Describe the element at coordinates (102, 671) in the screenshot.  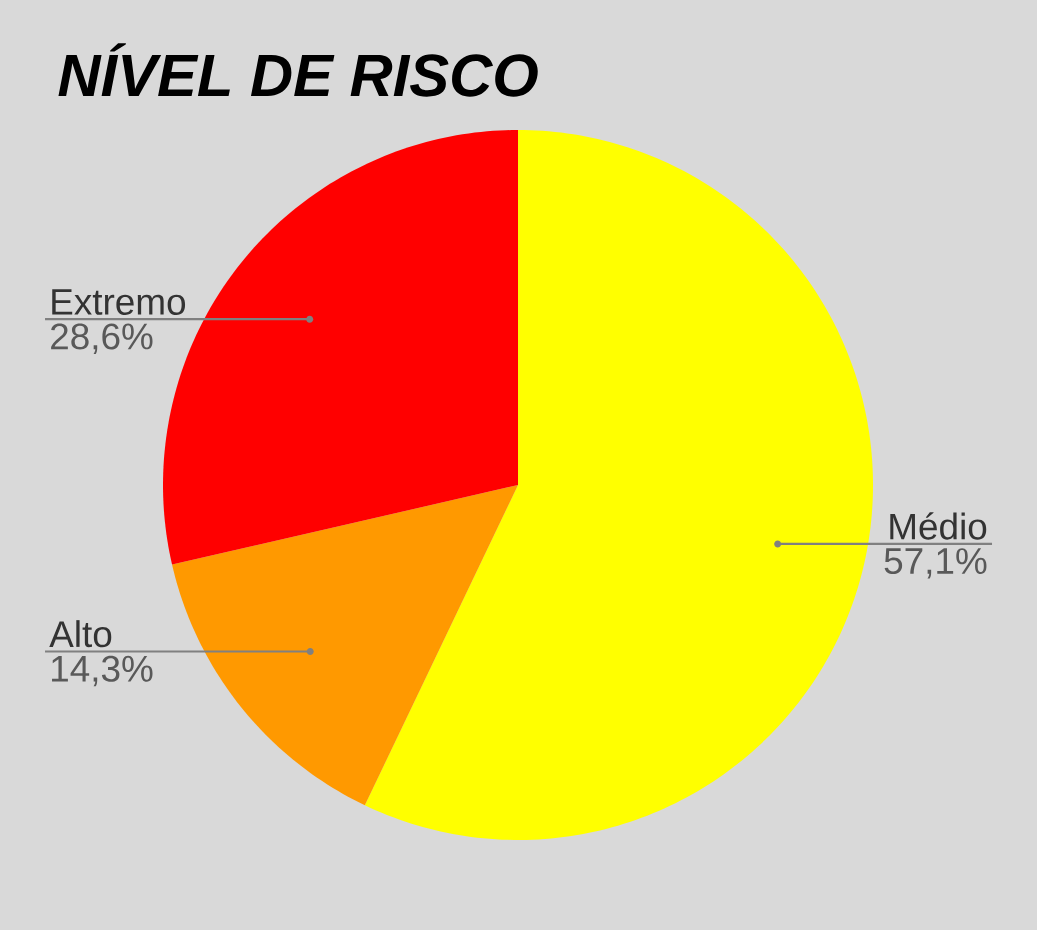
I see `data-label: 14,3%` at that location.